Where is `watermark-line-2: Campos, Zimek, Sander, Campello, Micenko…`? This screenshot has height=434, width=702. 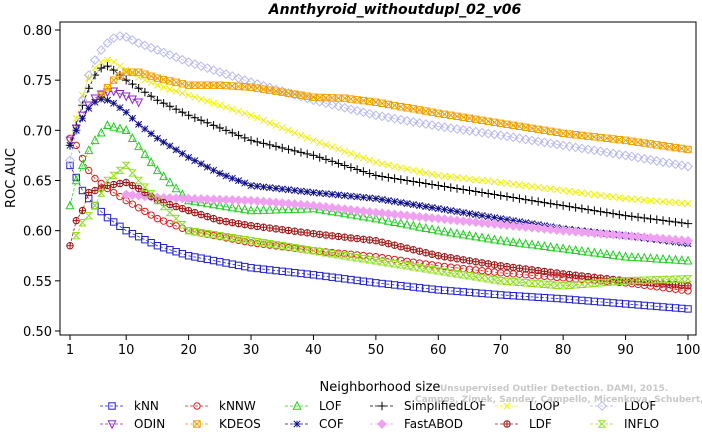
watermark-line-2: Campos, Zimek, Sander, Campello, Micenko… is located at coordinates (558, 400).